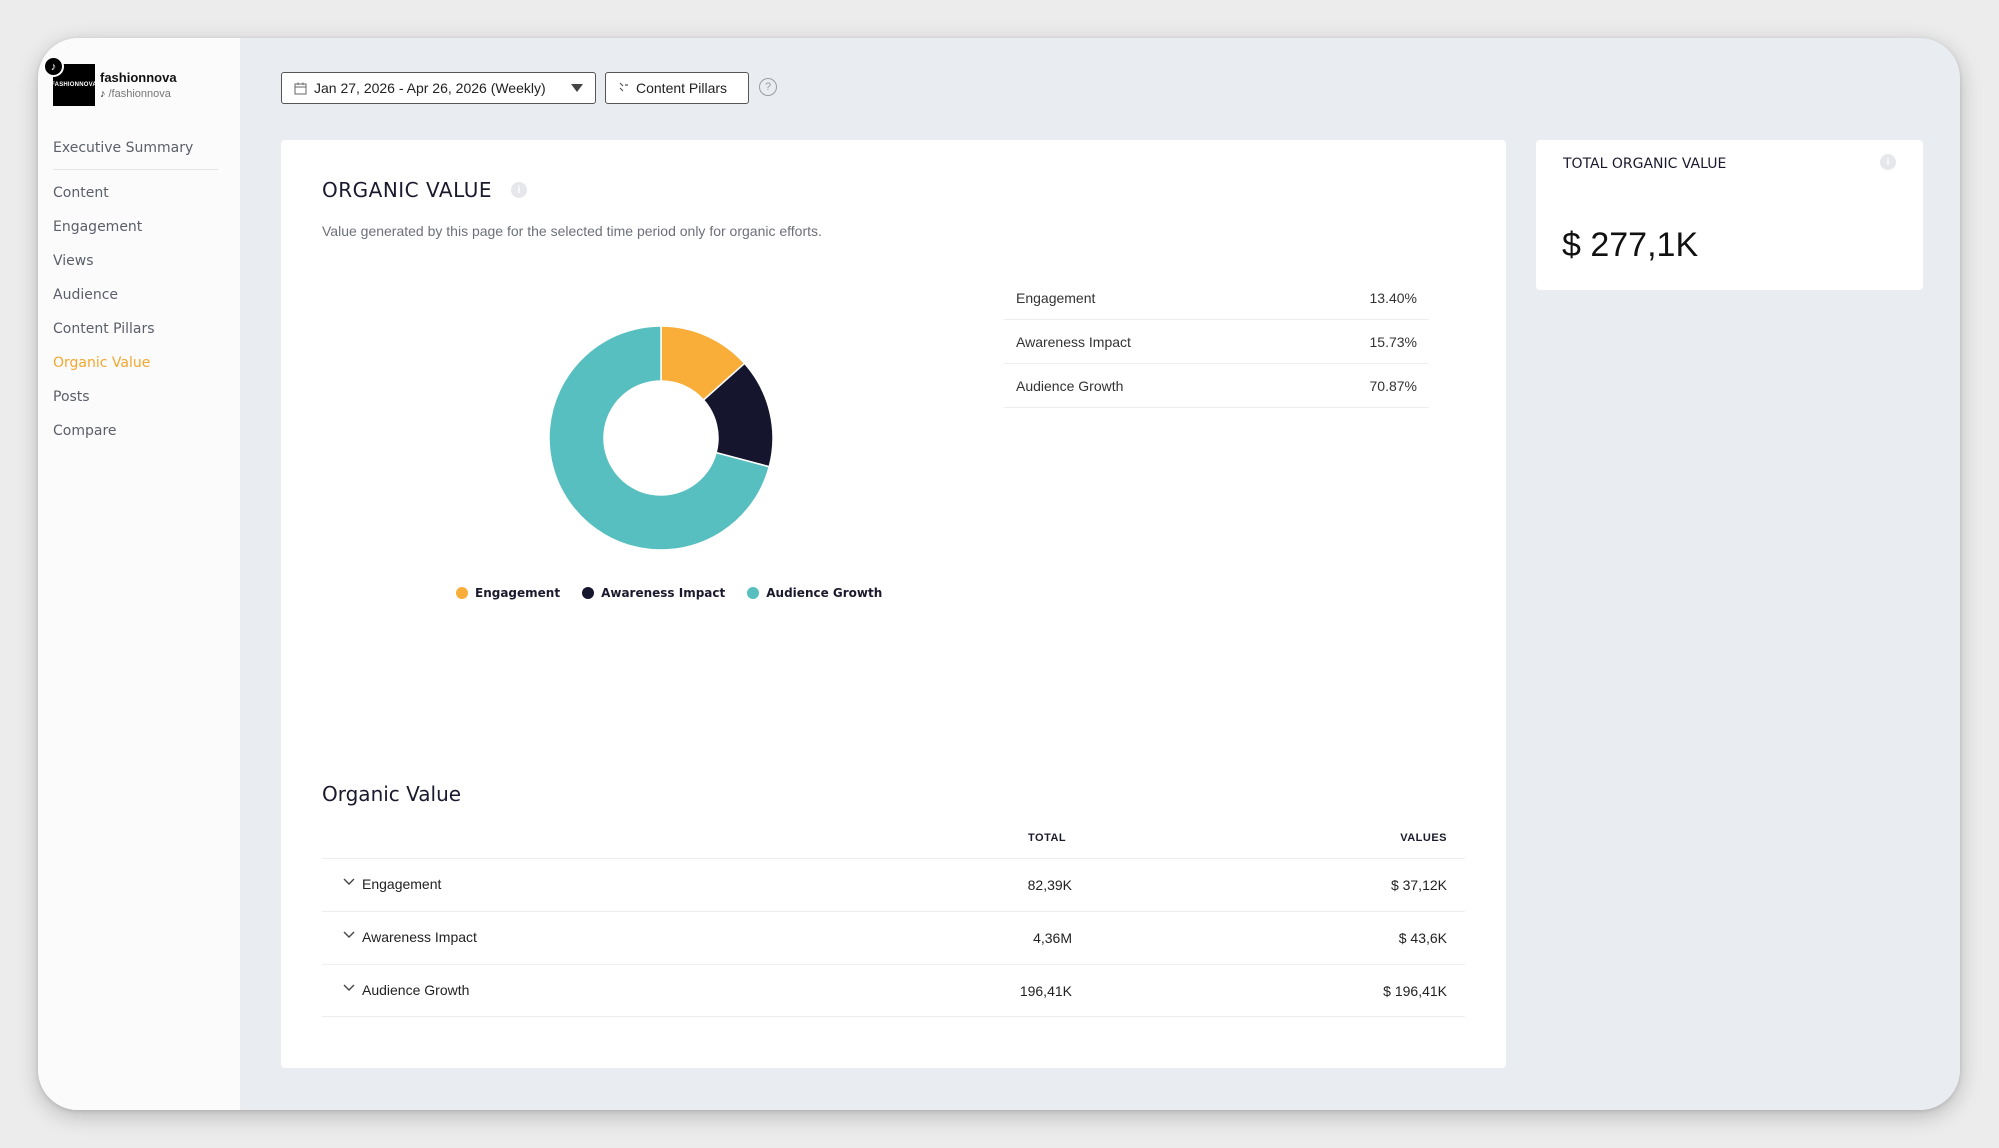  I want to click on date-range-picker: Jan 27, 2026 - Apr 26, 2026 (Weekly), so click(438, 88).